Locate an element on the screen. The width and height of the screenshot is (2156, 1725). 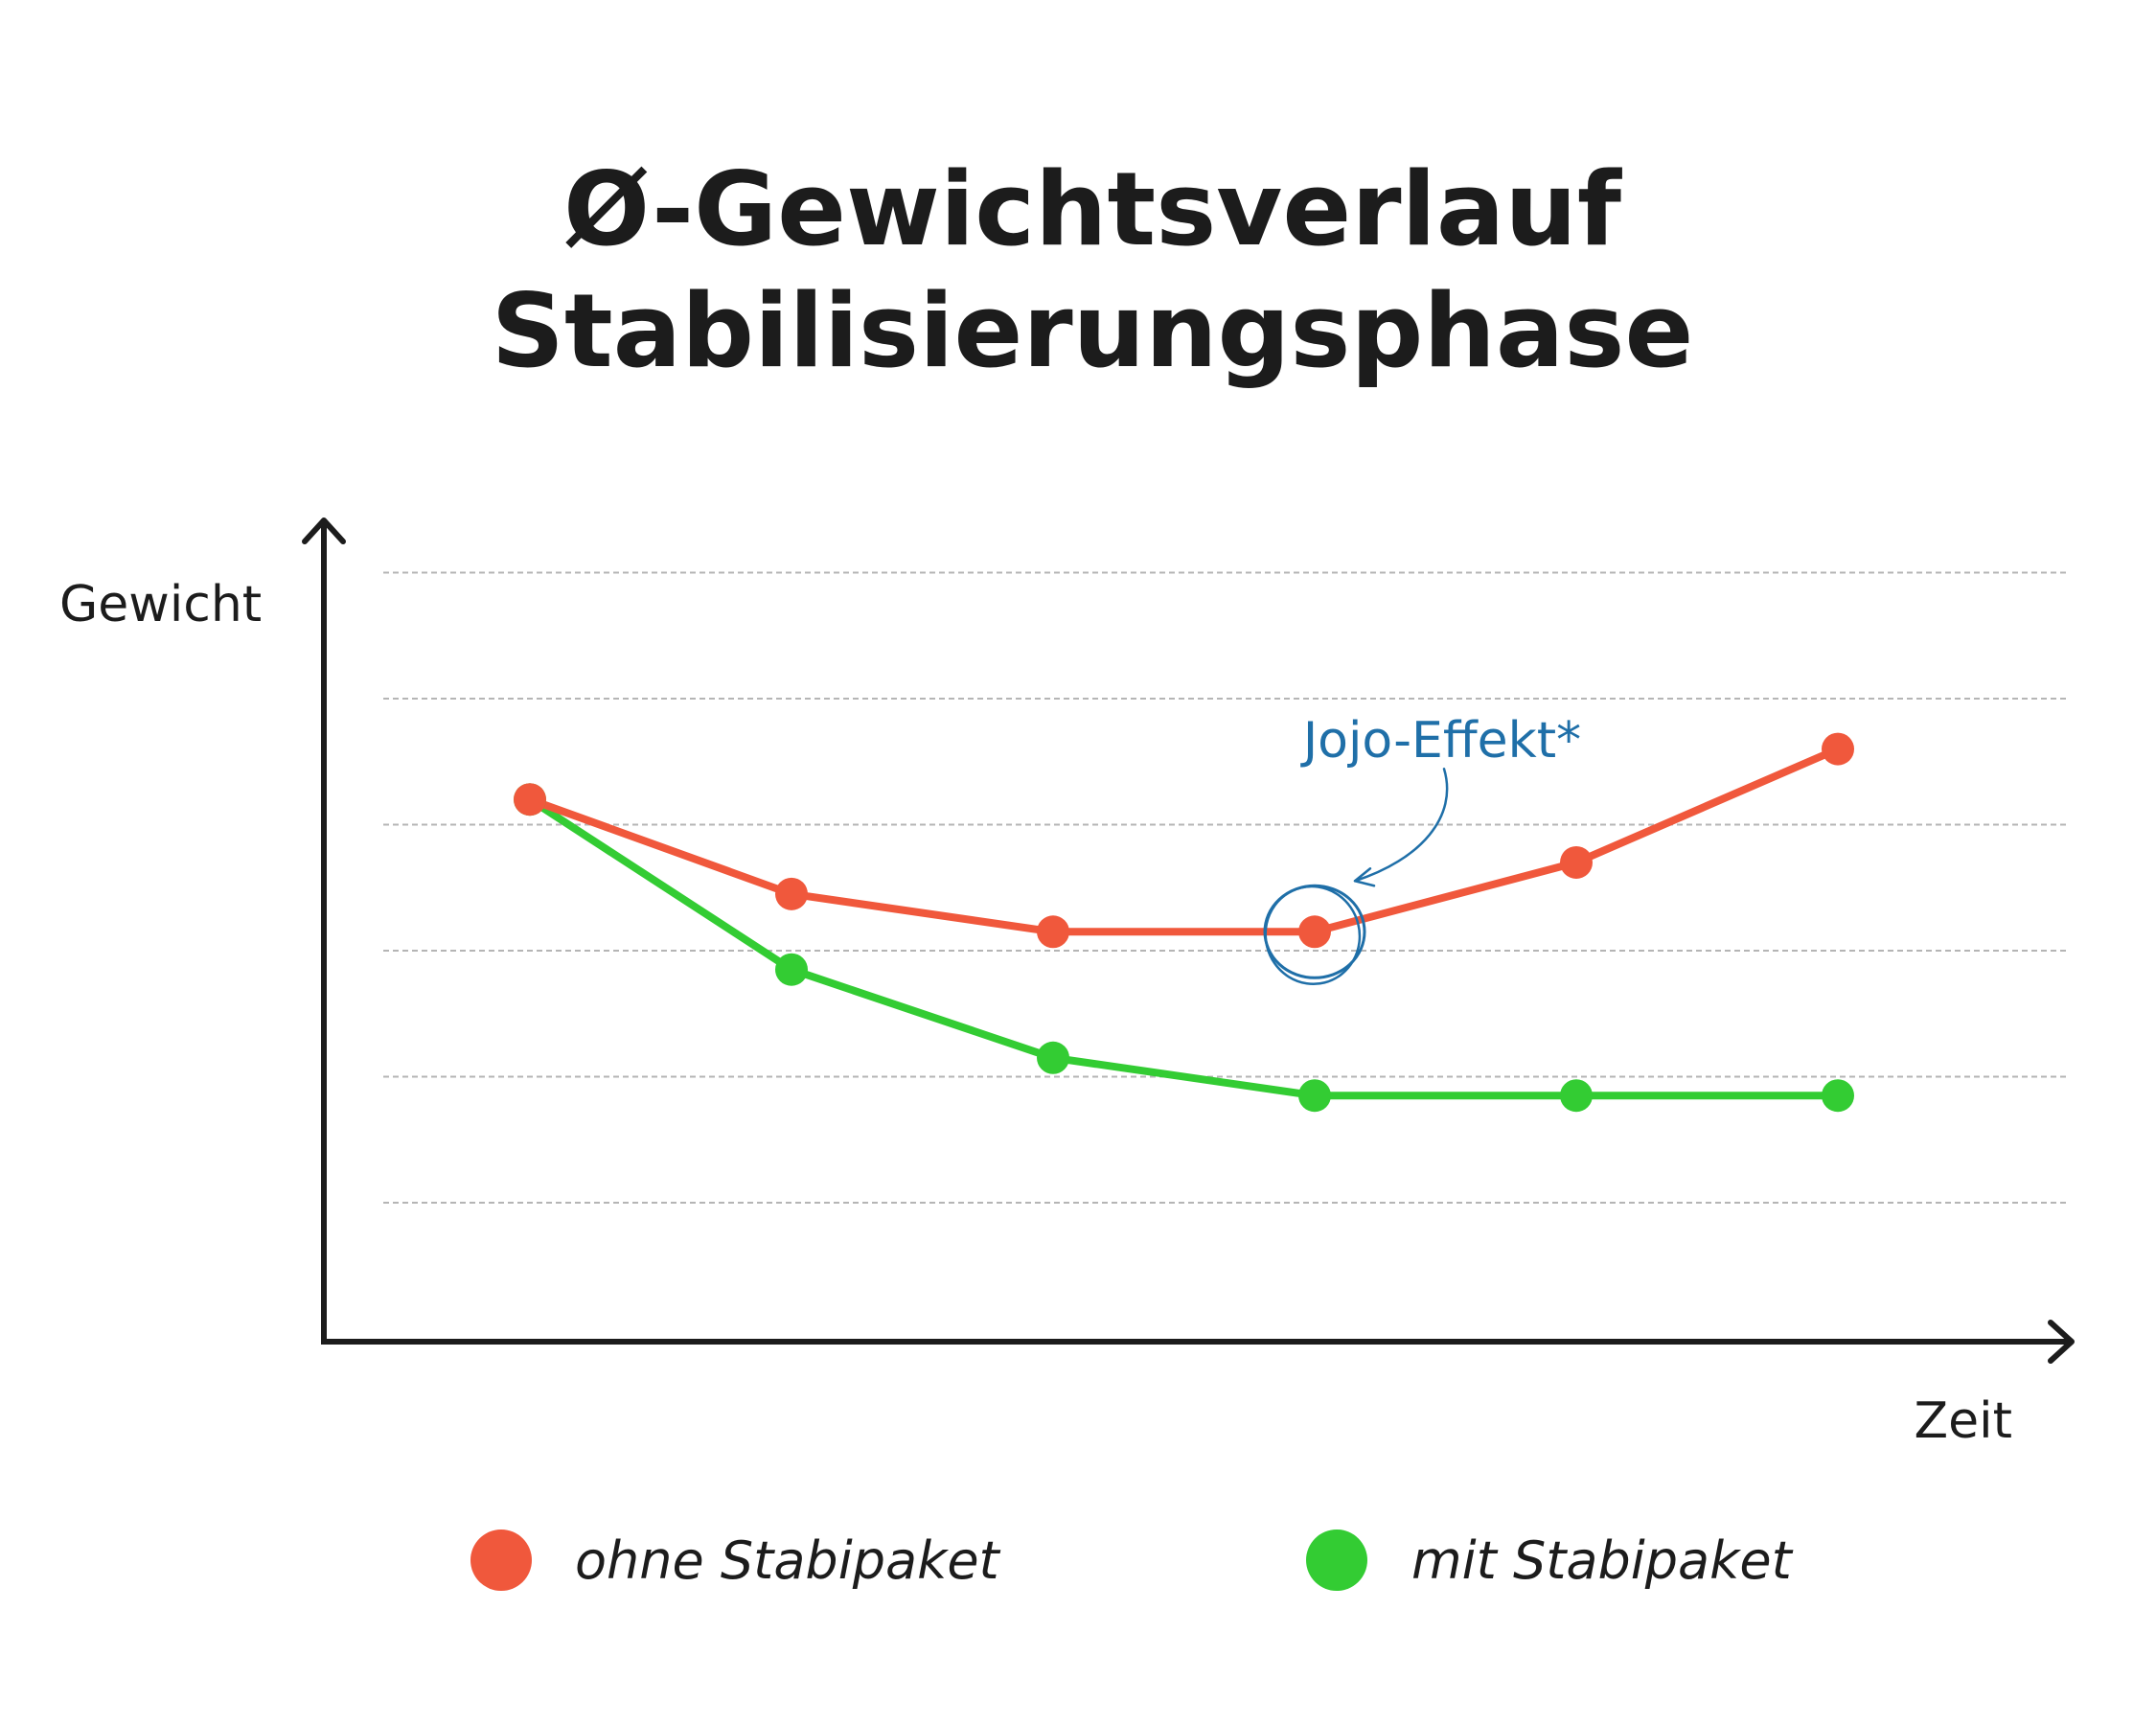
chart-title-line-2: Stabilisierungsphase is located at coordinates (1093, 331).